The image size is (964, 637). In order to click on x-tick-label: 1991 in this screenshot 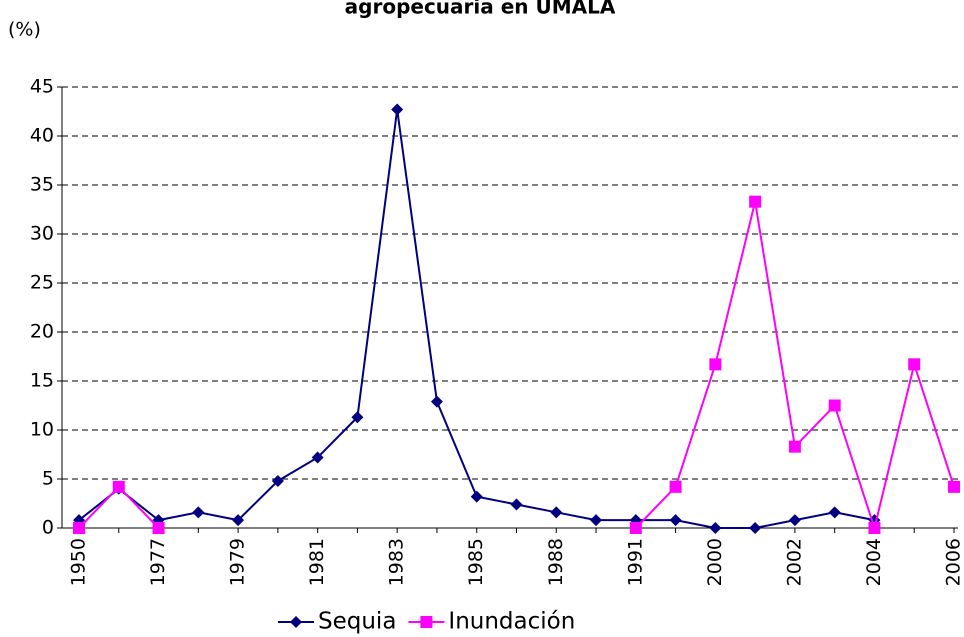, I will do `click(635, 562)`.